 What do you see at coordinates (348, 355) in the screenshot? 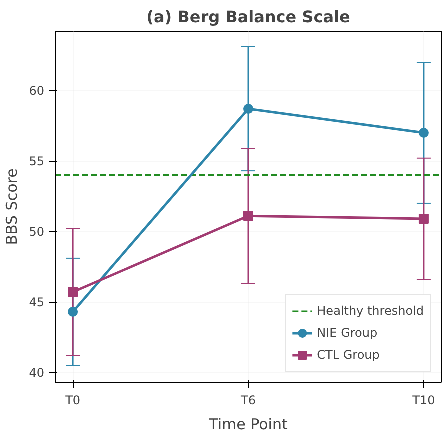
I see `legend-label: CTL Group` at bounding box center [348, 355].